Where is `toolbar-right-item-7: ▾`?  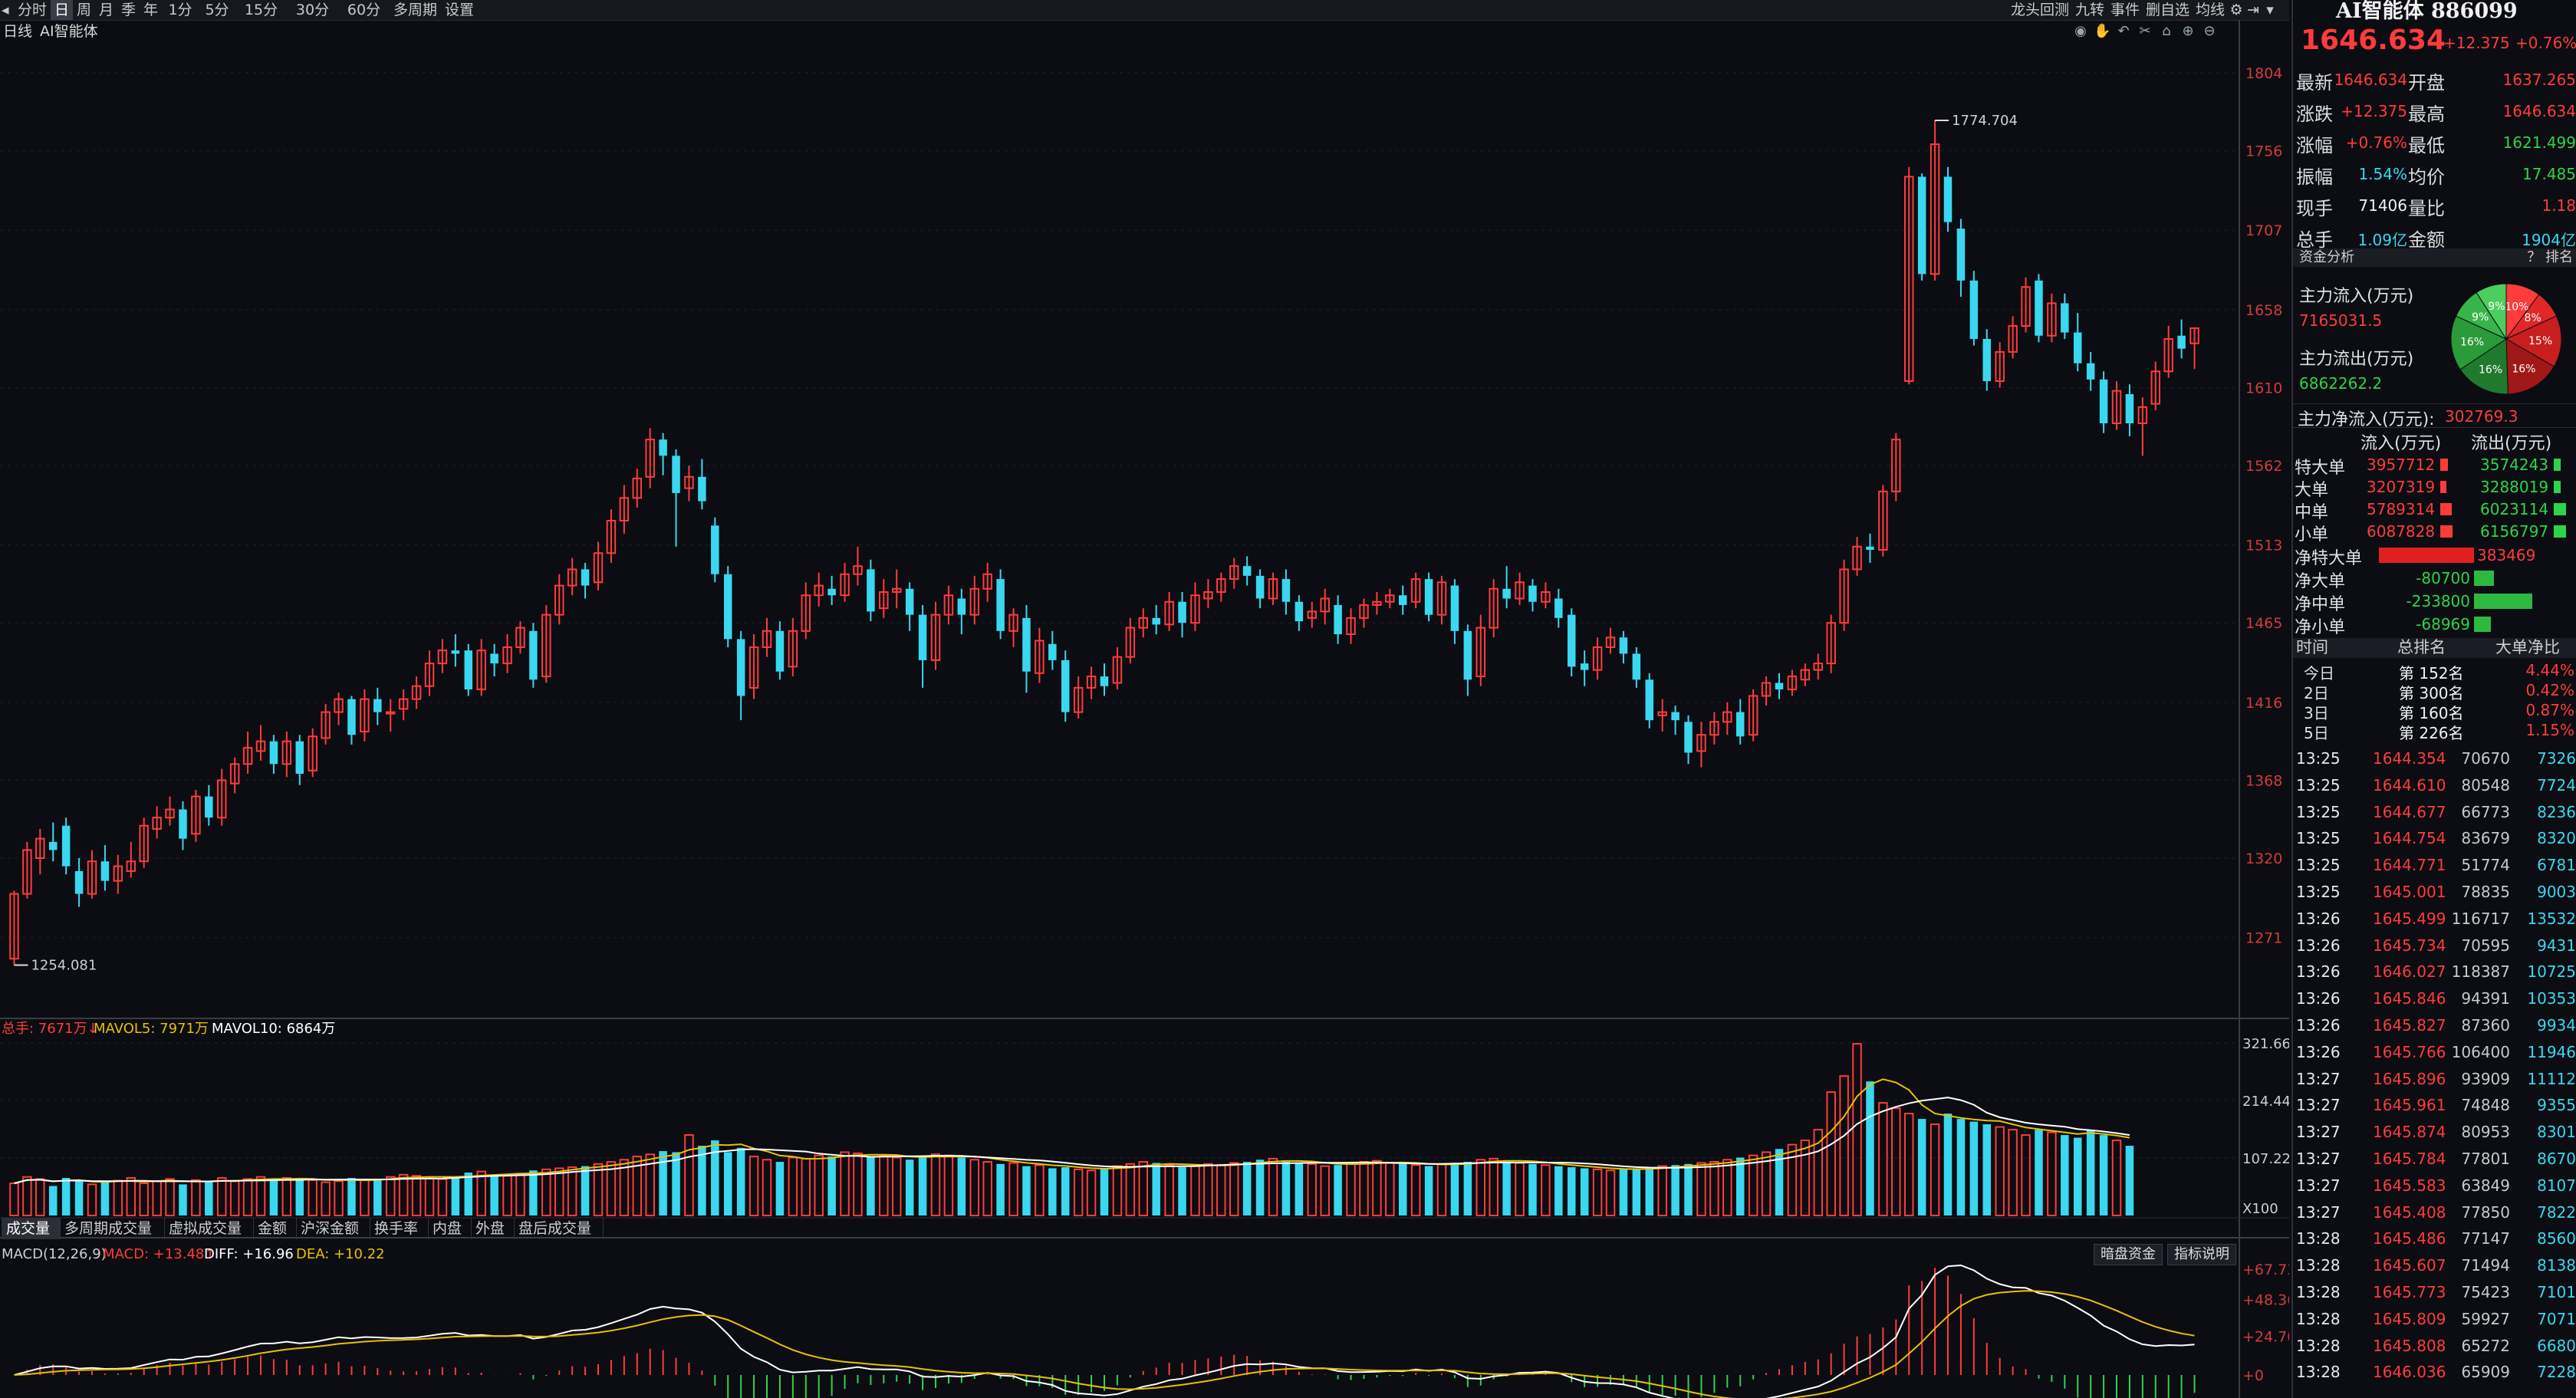 toolbar-right-item-7: ▾ is located at coordinates (2270, 10).